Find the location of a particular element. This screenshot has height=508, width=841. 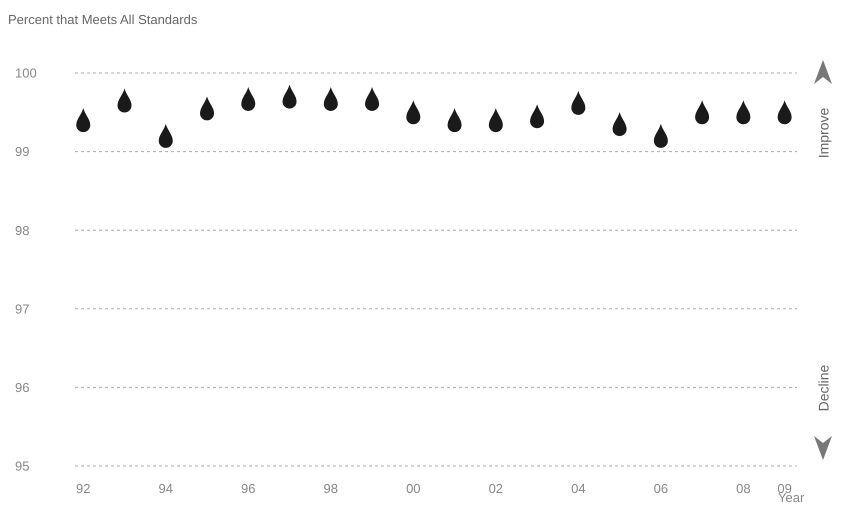

x-tick-label: 00 is located at coordinates (413, 488).